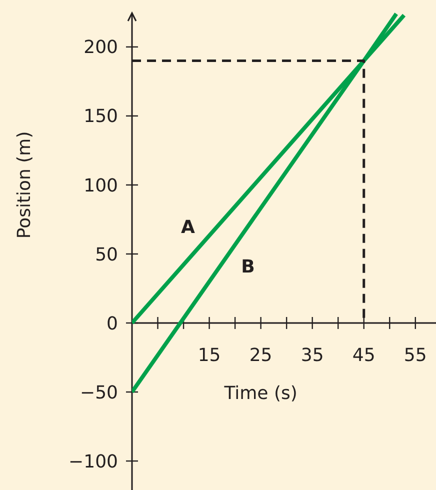  I want to click on x-tick-label: 35, so click(312, 355).